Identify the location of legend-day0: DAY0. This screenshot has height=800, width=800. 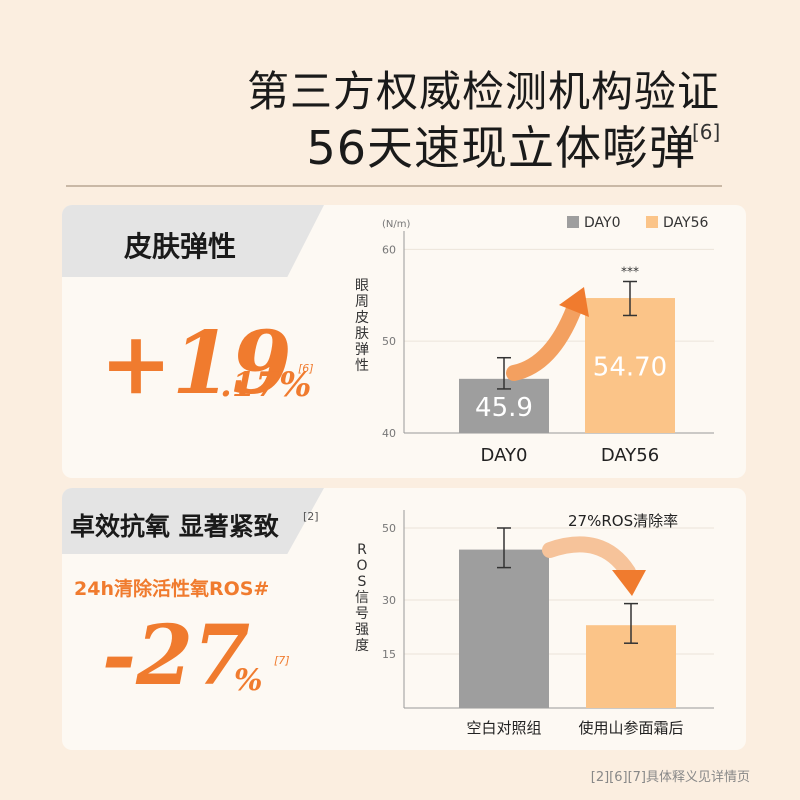
(602, 223).